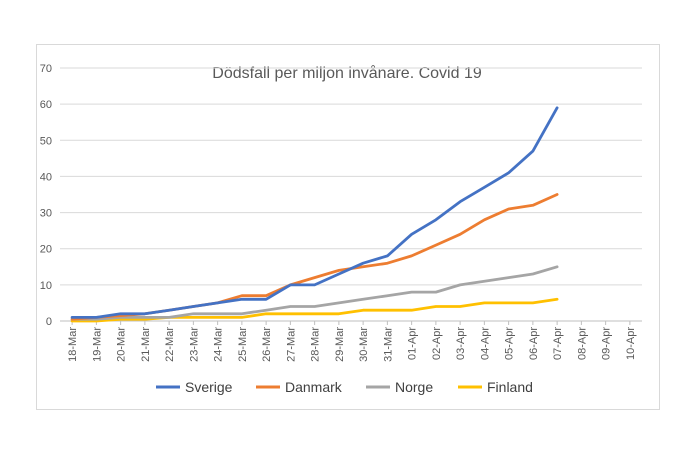  I want to click on x-tick-label: 31-Mar, so click(388, 344).